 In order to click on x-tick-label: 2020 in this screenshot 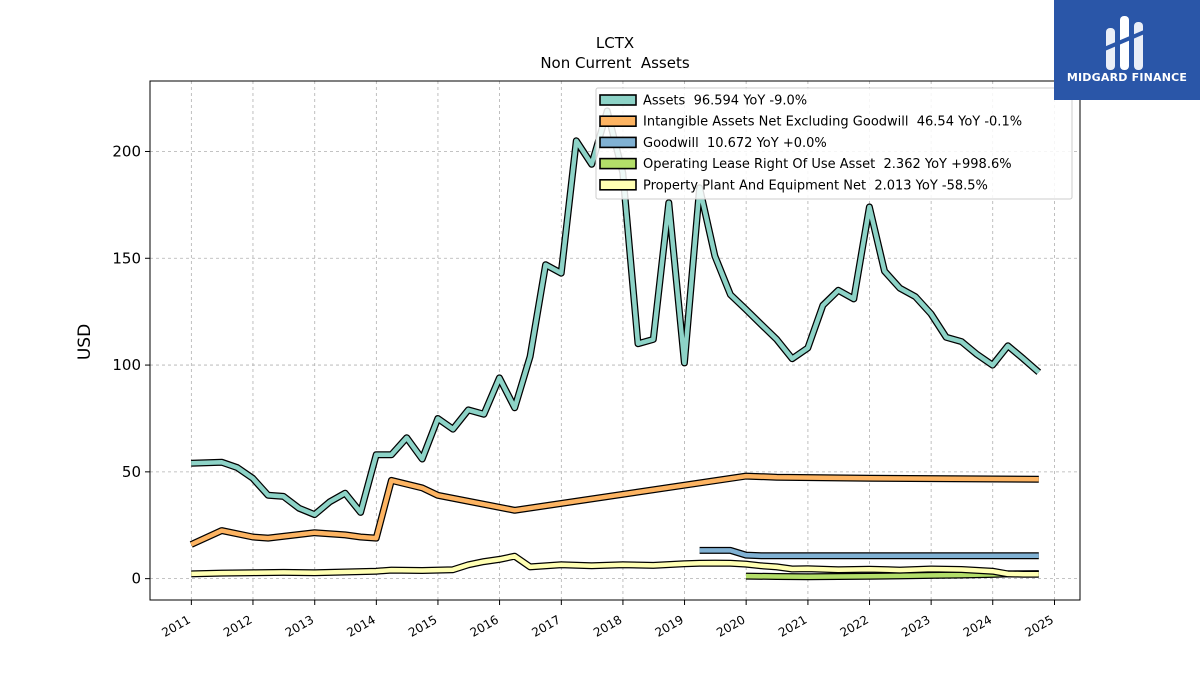, I will do `click(730, 625)`.